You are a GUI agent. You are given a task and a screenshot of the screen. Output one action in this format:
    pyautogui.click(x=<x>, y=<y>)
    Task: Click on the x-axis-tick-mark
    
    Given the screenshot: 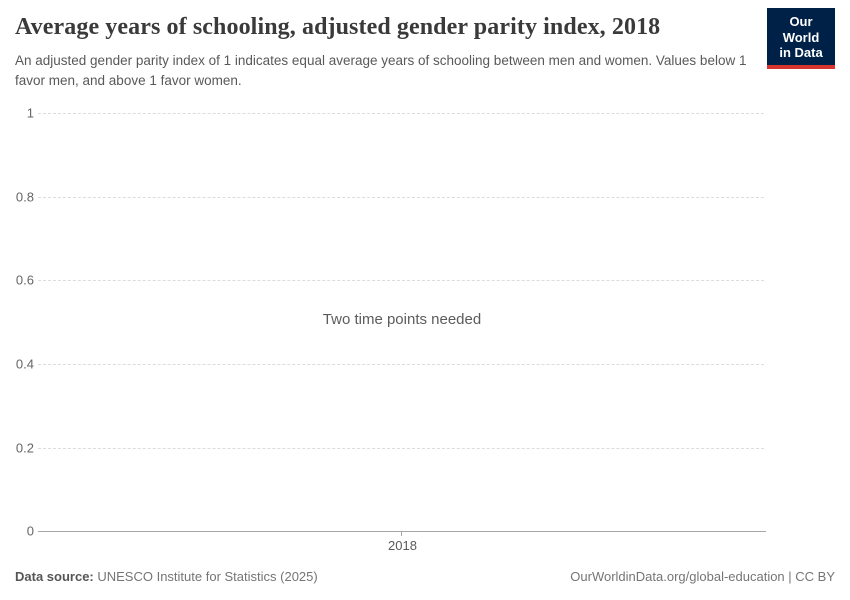 What is the action you would take?
    pyautogui.click(x=401, y=533)
    